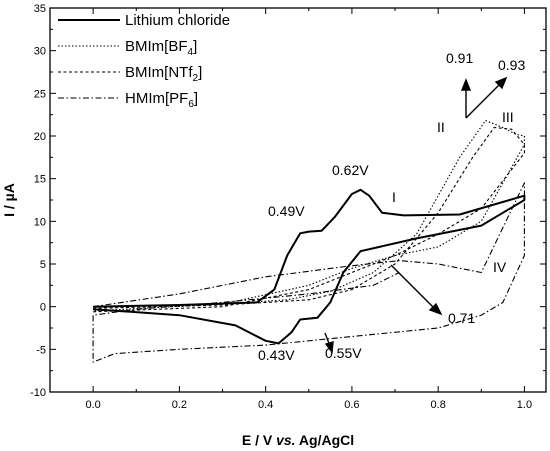 The height and width of the screenshot is (451, 550). I want to click on y-tick-label: 30, so click(40, 52).